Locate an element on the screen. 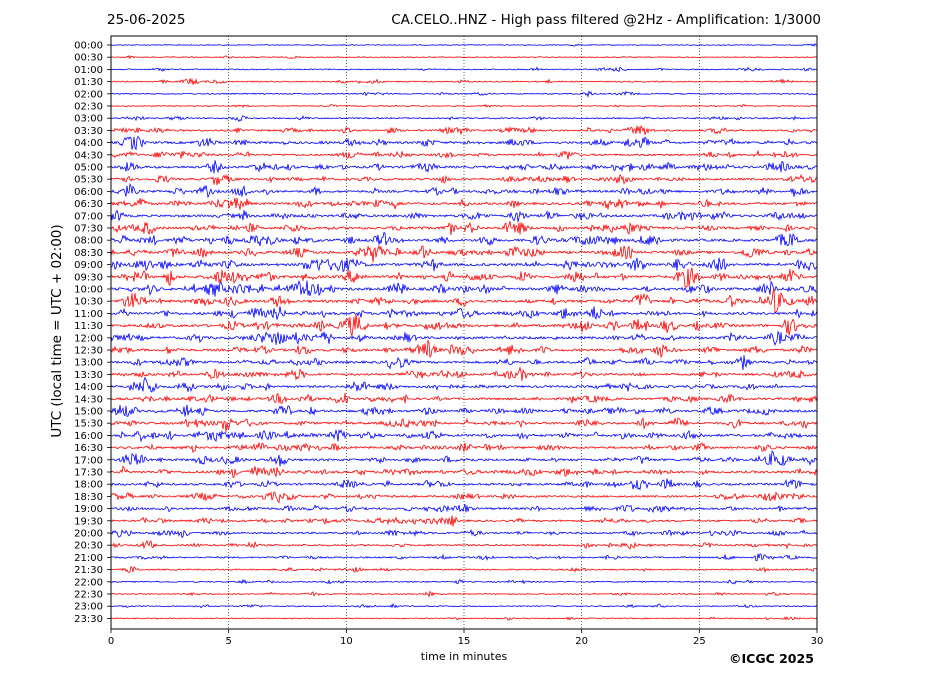 This screenshot has width=927, height=696. trace-1930 is located at coordinates (464, 521).